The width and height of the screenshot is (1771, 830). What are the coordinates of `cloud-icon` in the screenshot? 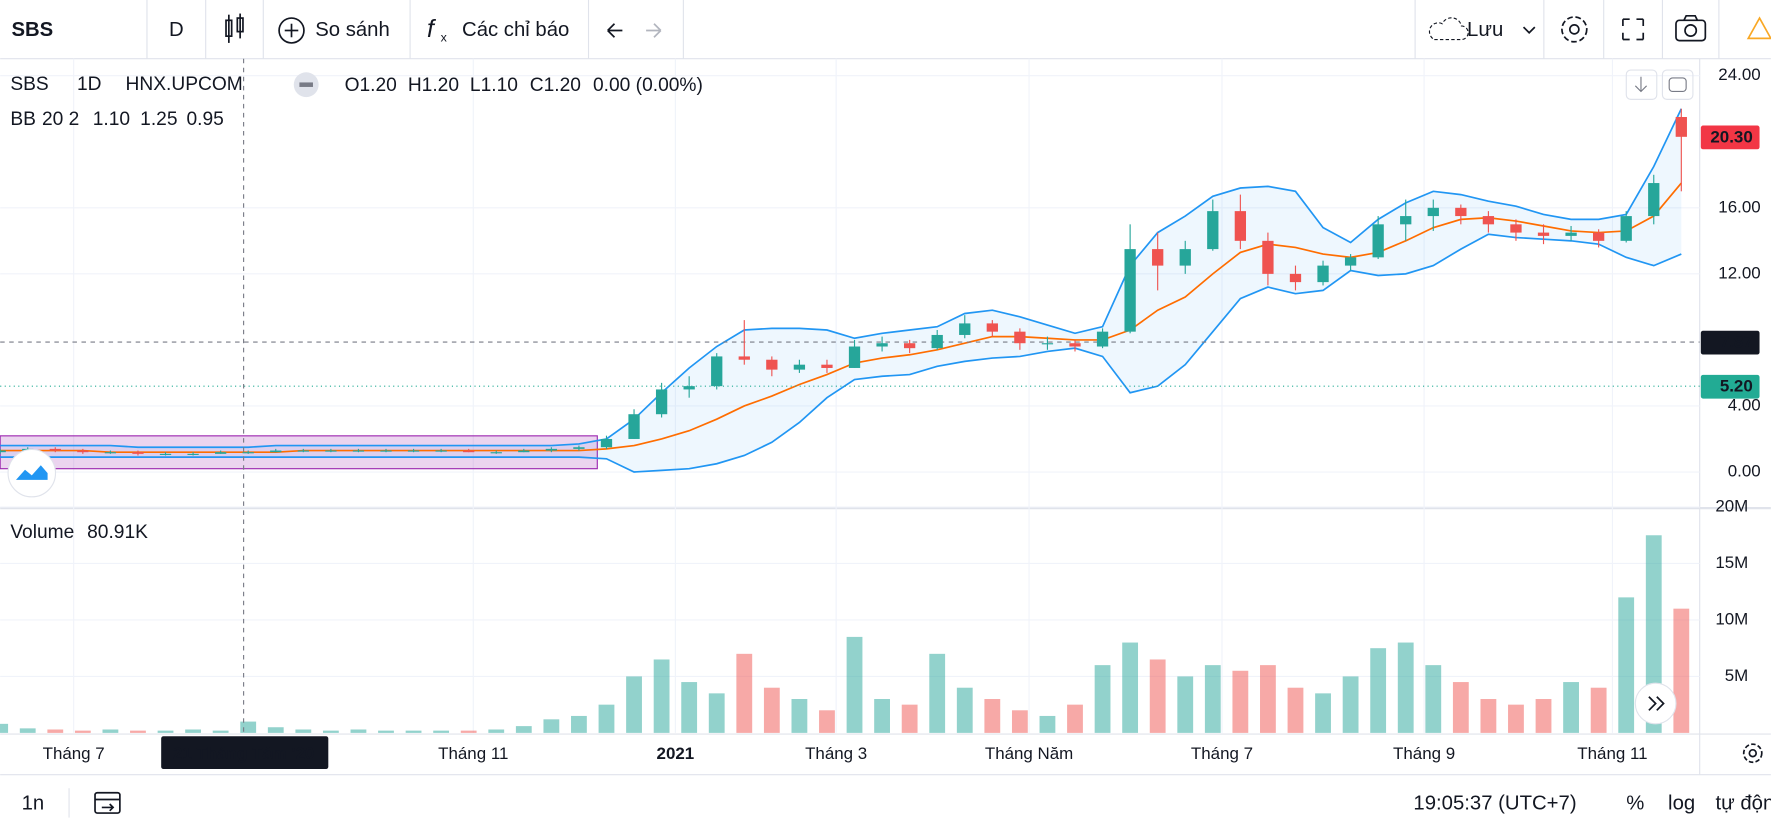 It's located at (1448, 29).